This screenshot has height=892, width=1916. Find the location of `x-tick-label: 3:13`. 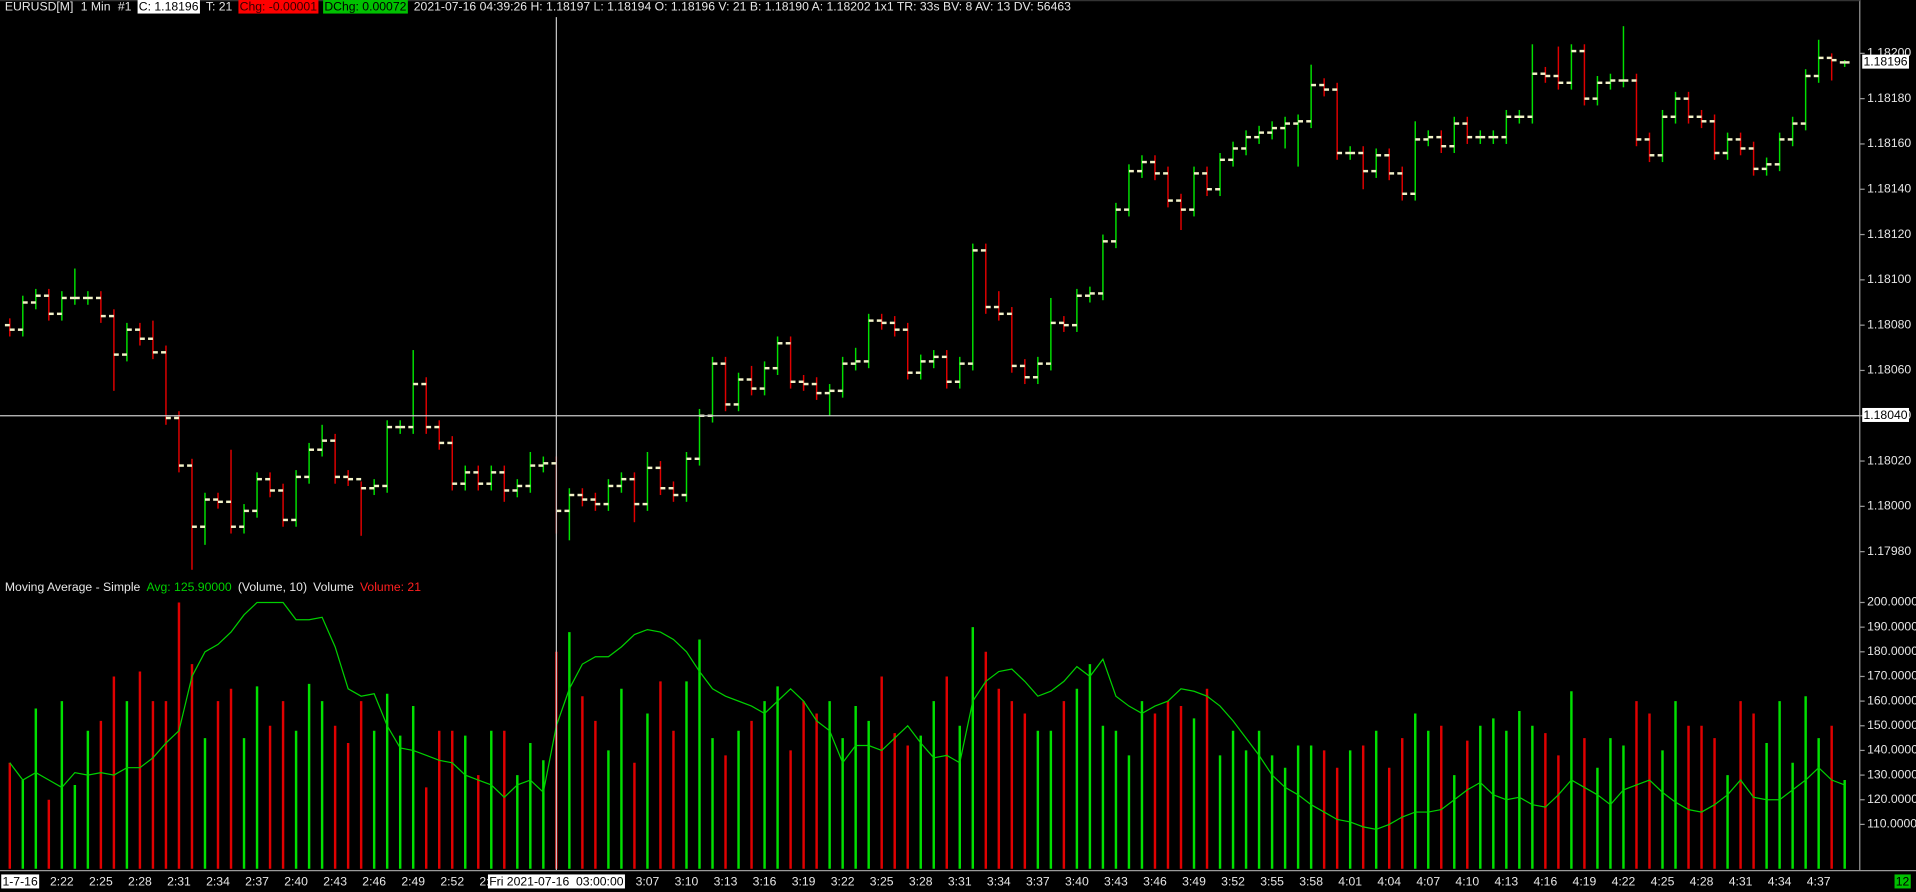

x-tick-label: 3:13 is located at coordinates (726, 881).